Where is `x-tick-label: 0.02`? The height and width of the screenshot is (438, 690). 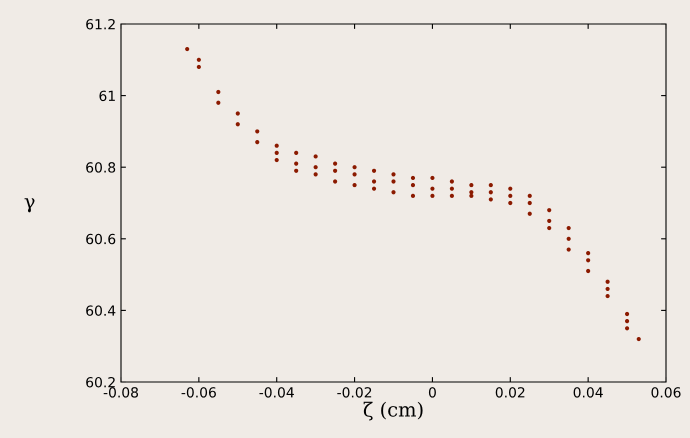 x-tick-label: 0.02 is located at coordinates (510, 392).